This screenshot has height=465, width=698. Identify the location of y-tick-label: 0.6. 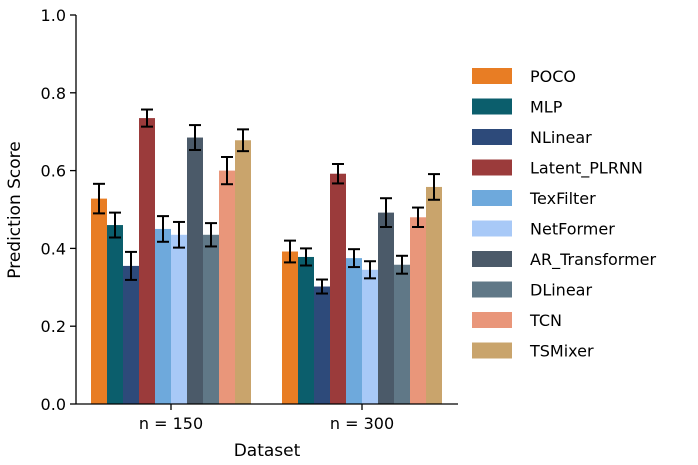
(53, 171).